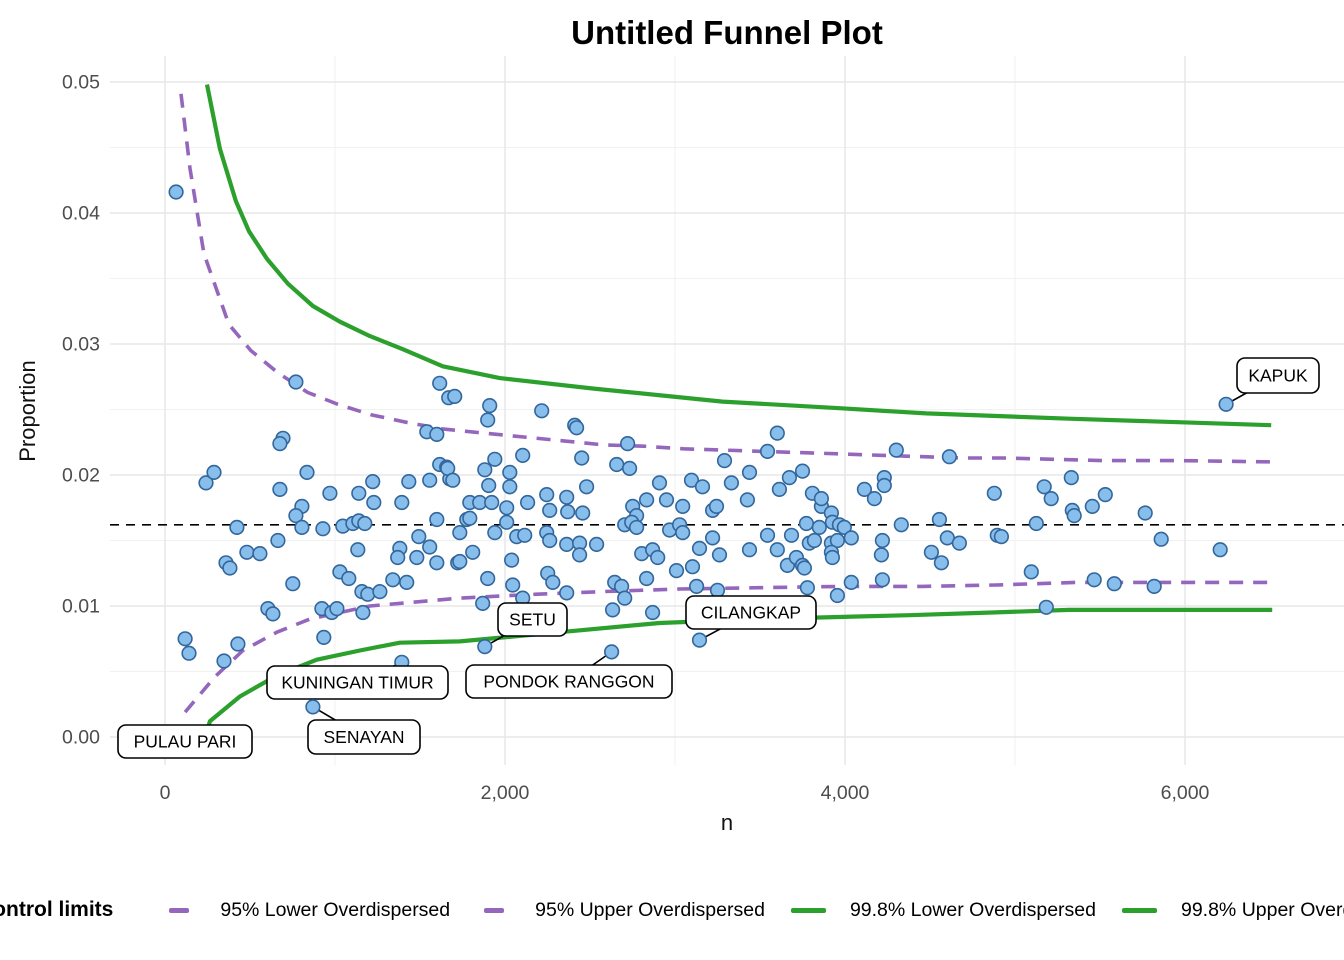 The image size is (1344, 960). What do you see at coordinates (81, 214) in the screenshot?
I see `y-tick-label: 0.04` at bounding box center [81, 214].